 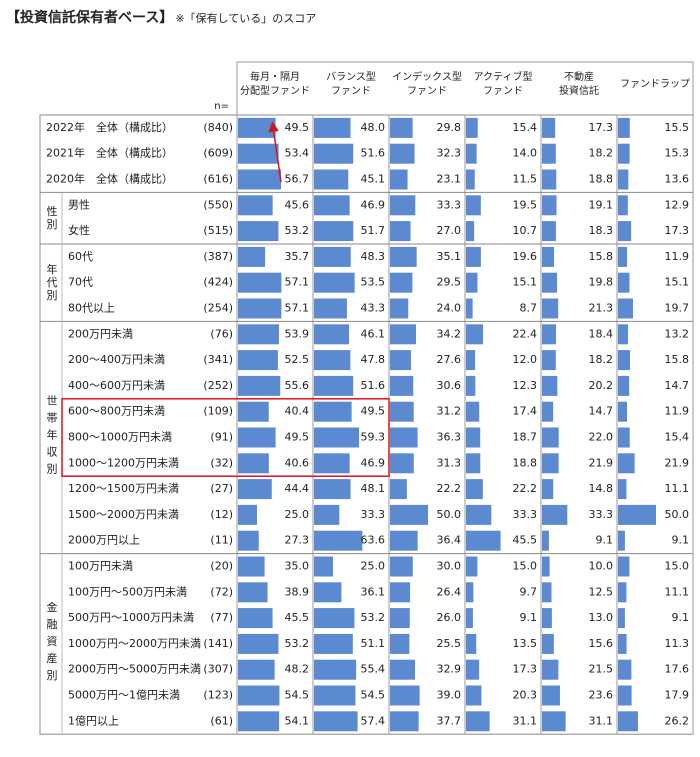 I want to click on column-header: インデックス型, so click(x=427, y=76).